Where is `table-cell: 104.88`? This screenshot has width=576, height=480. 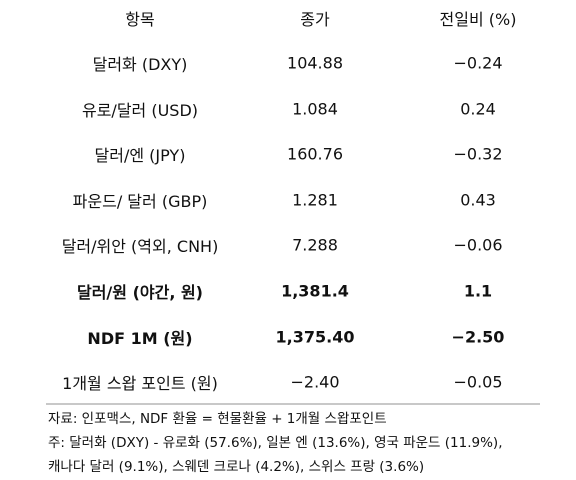 table-cell: 104.88 is located at coordinates (315, 63).